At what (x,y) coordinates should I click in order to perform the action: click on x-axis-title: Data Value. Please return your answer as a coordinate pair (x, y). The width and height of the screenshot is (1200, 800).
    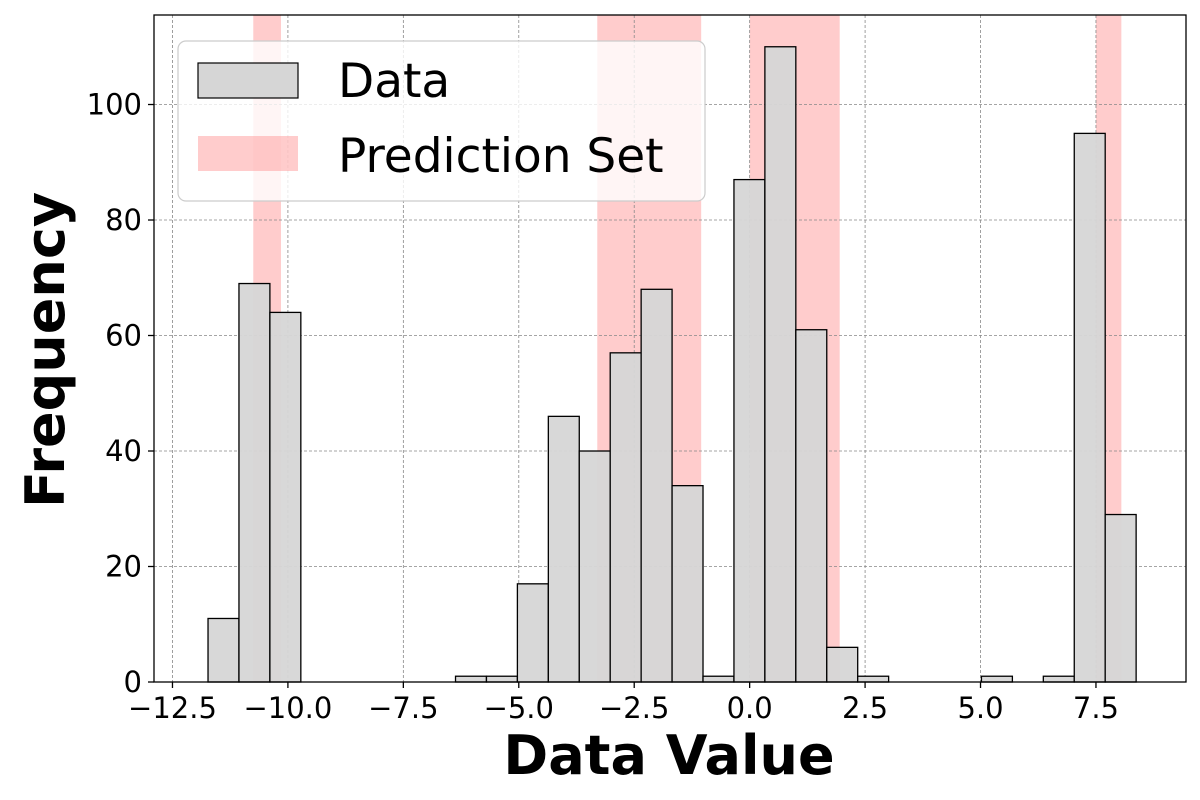
    Looking at the image, I should click on (668, 755).